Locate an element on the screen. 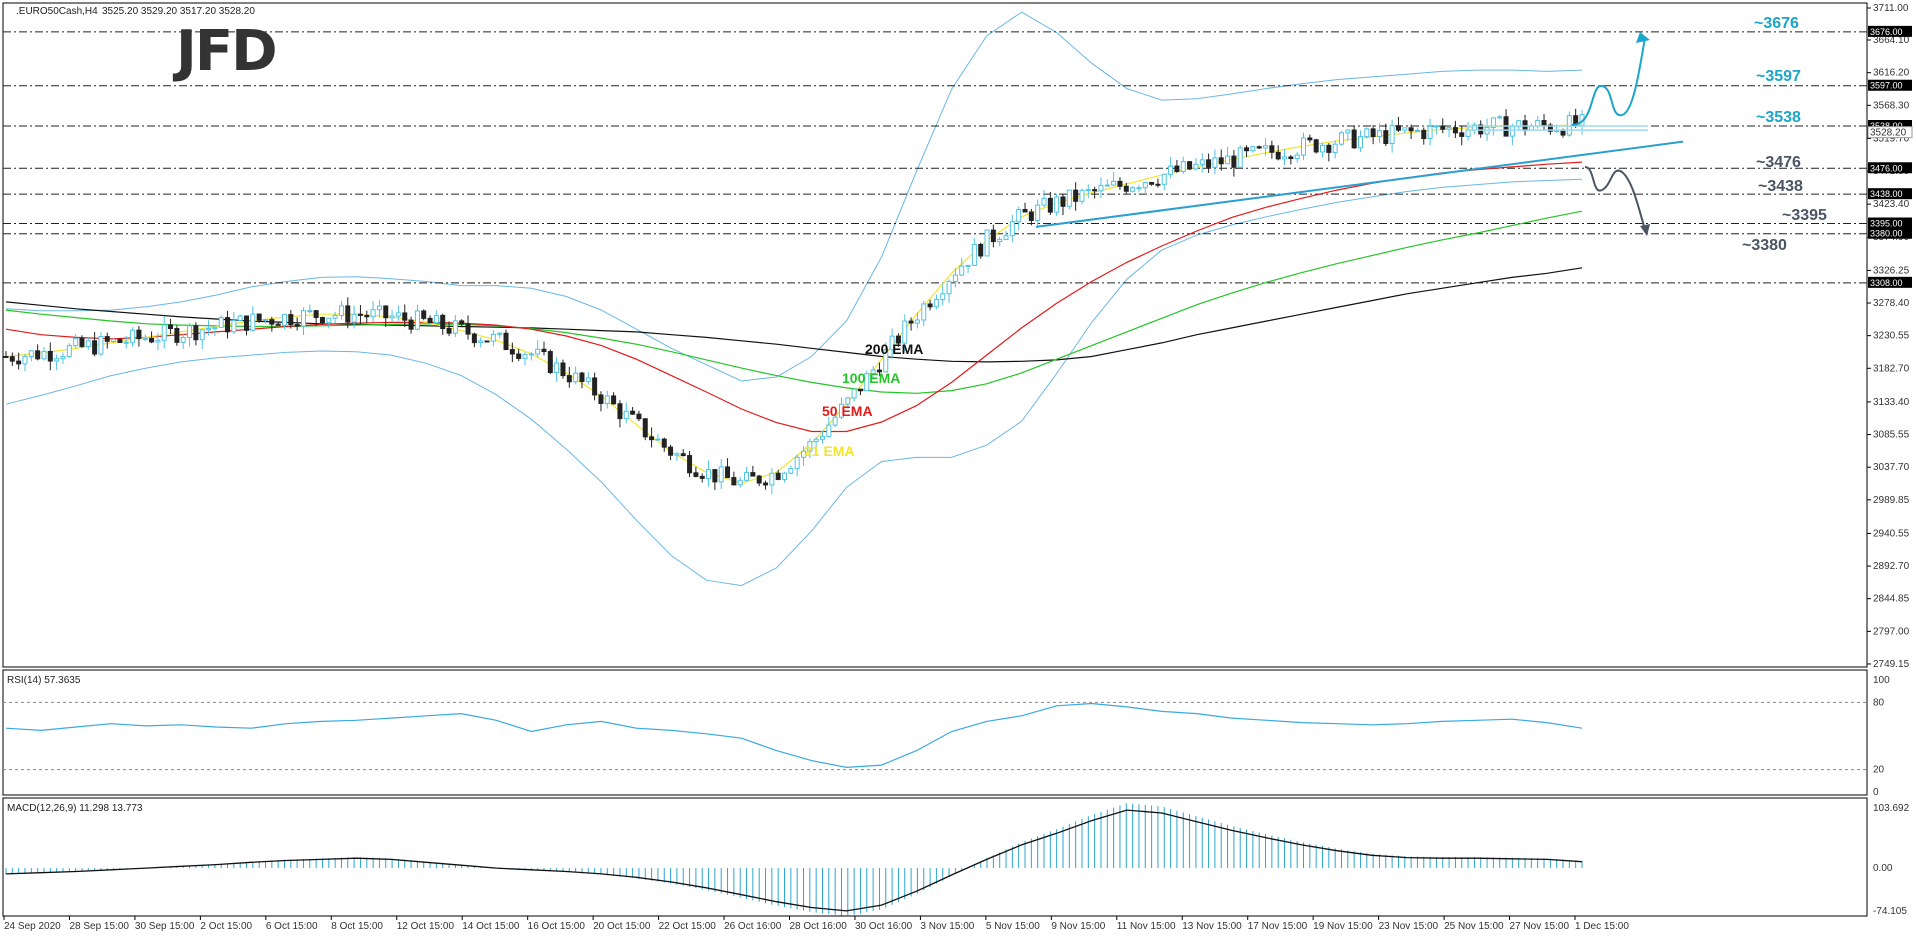  price-tick-label: 3182.70 is located at coordinates (1891, 368).